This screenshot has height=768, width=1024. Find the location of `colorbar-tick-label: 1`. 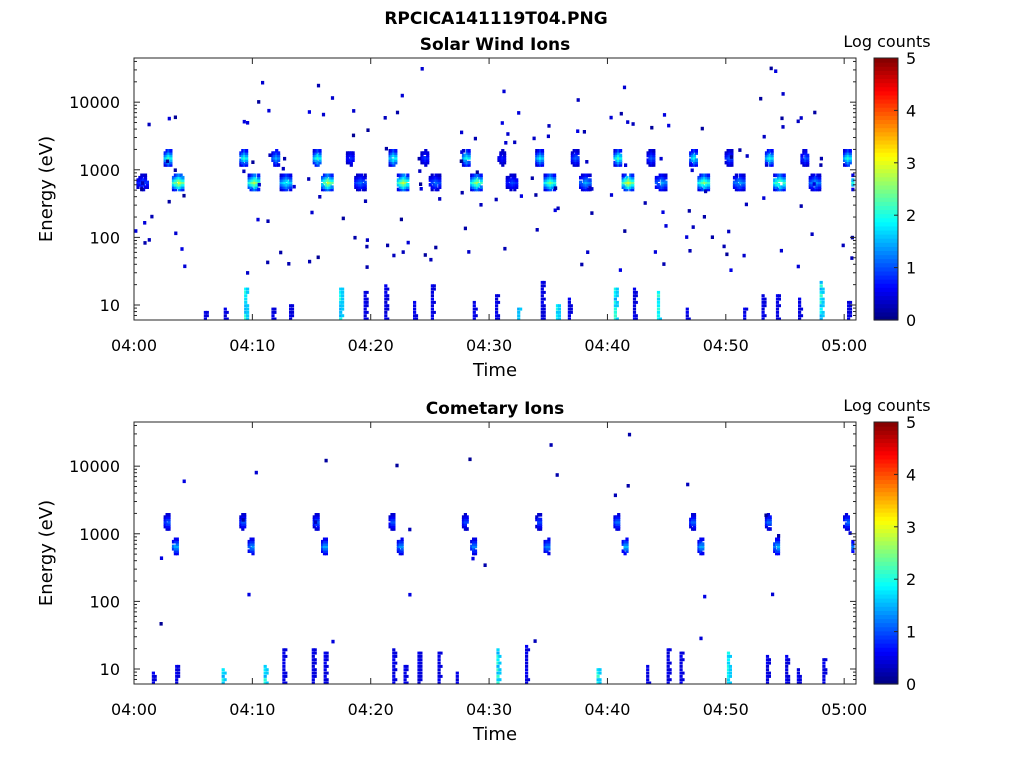

colorbar-tick-label: 1 is located at coordinates (911, 268).